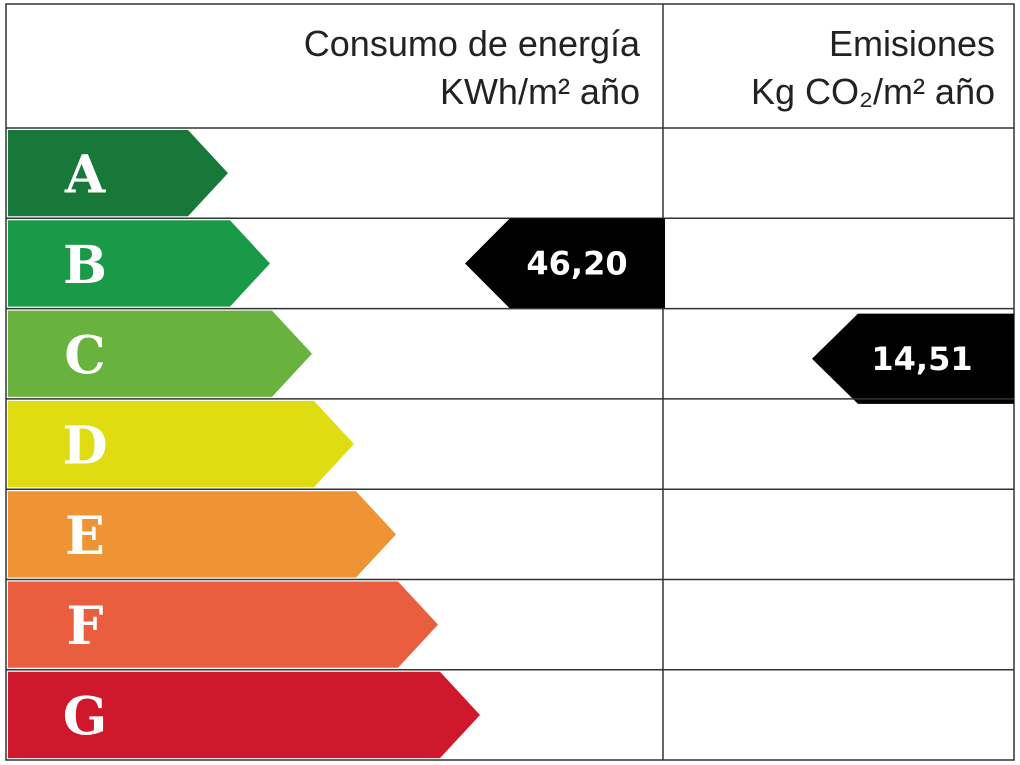  What do you see at coordinates (85, 536) in the screenshot?
I see `rating-letter: E` at bounding box center [85, 536].